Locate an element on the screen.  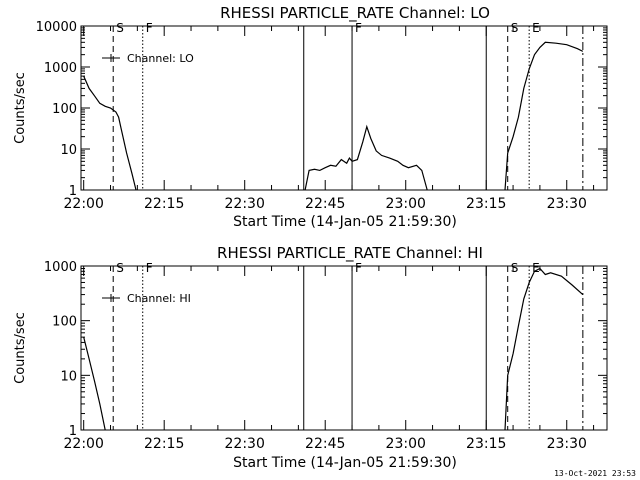
hi-x-tick-label: 23:00 is located at coordinates (406, 444).